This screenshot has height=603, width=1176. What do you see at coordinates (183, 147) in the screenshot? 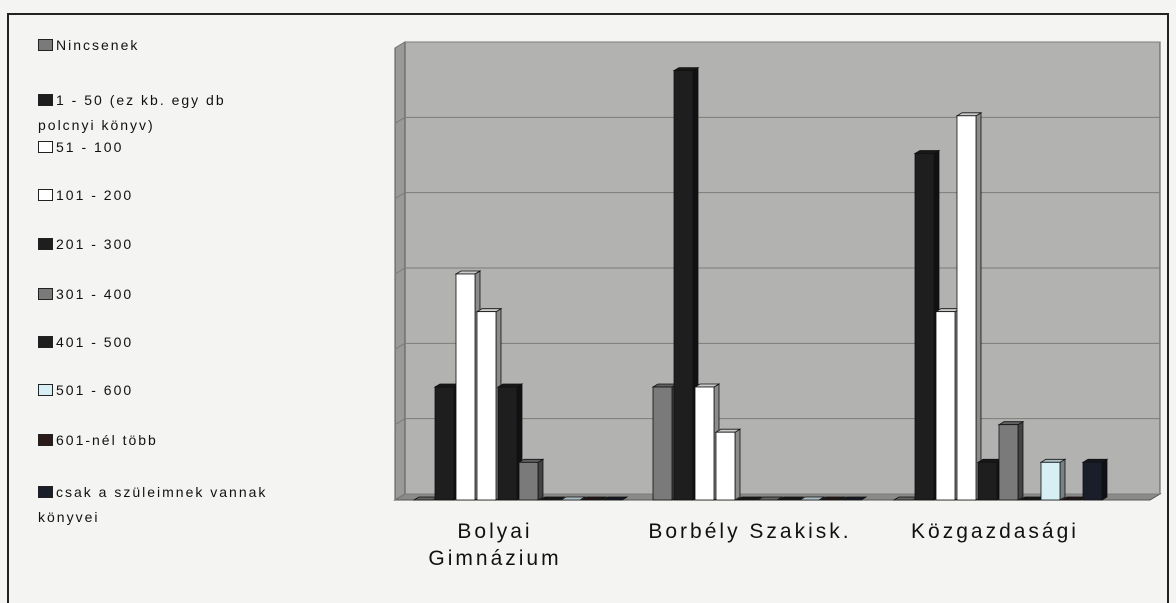
I see `legend-item: 51 - 100` at bounding box center [183, 147].